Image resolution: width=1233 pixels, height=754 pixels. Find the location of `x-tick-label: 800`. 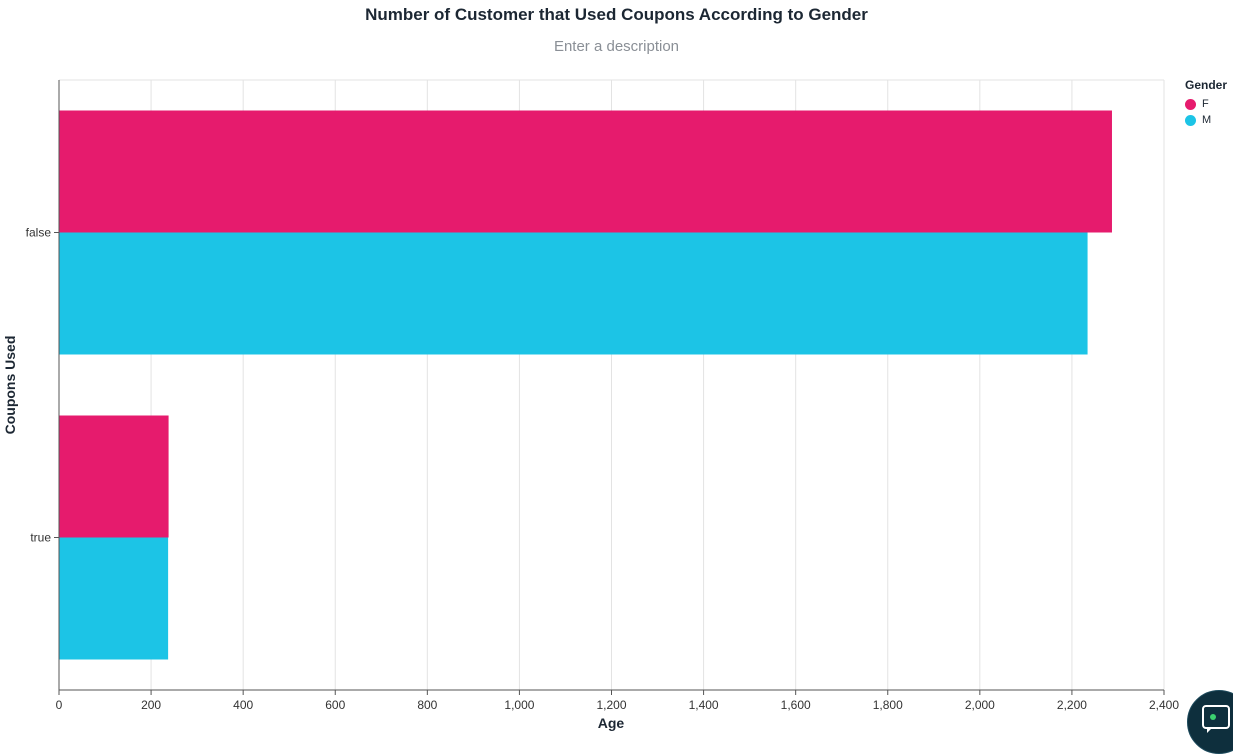

x-tick-label: 800 is located at coordinates (427, 705).